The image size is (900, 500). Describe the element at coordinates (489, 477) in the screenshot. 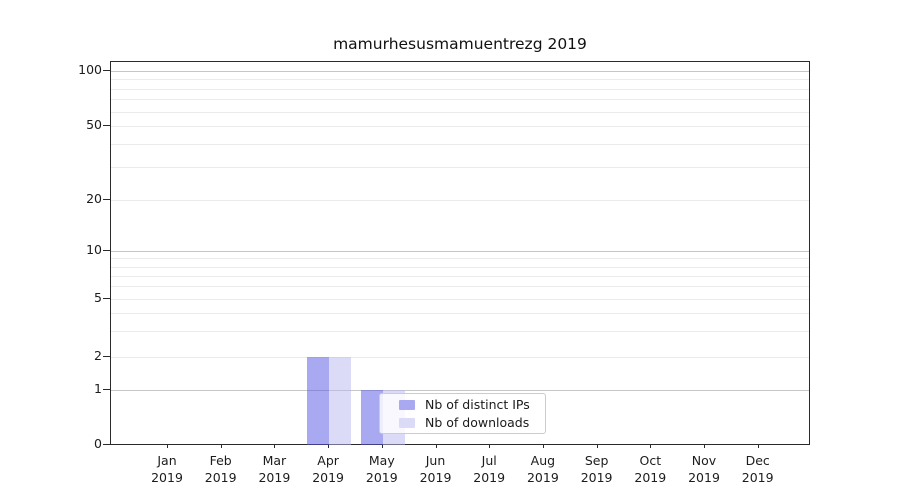

I see `xtick-year-jul: 2019` at that location.